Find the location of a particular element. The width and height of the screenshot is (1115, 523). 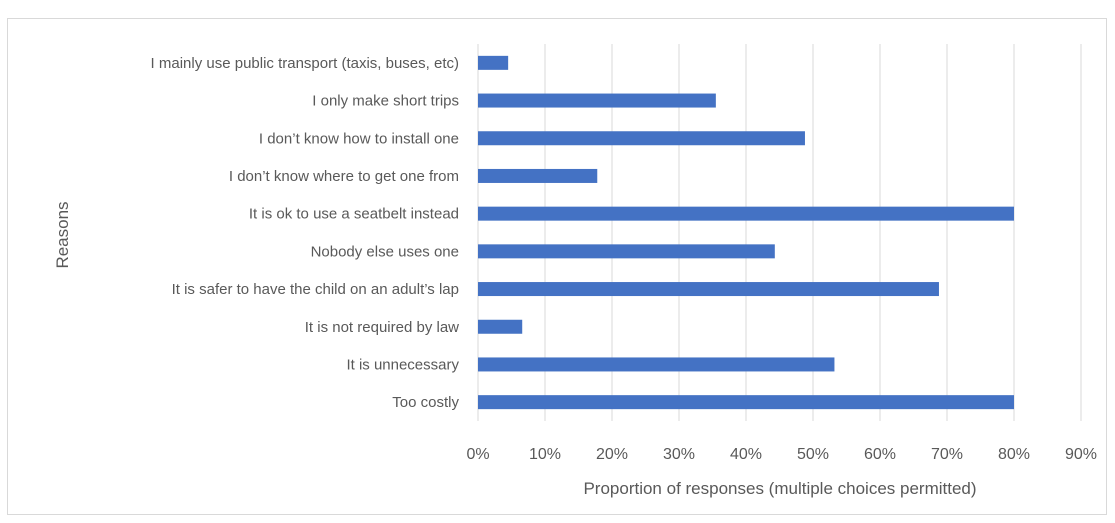

x-tick-label: 50% is located at coordinates (813, 454).